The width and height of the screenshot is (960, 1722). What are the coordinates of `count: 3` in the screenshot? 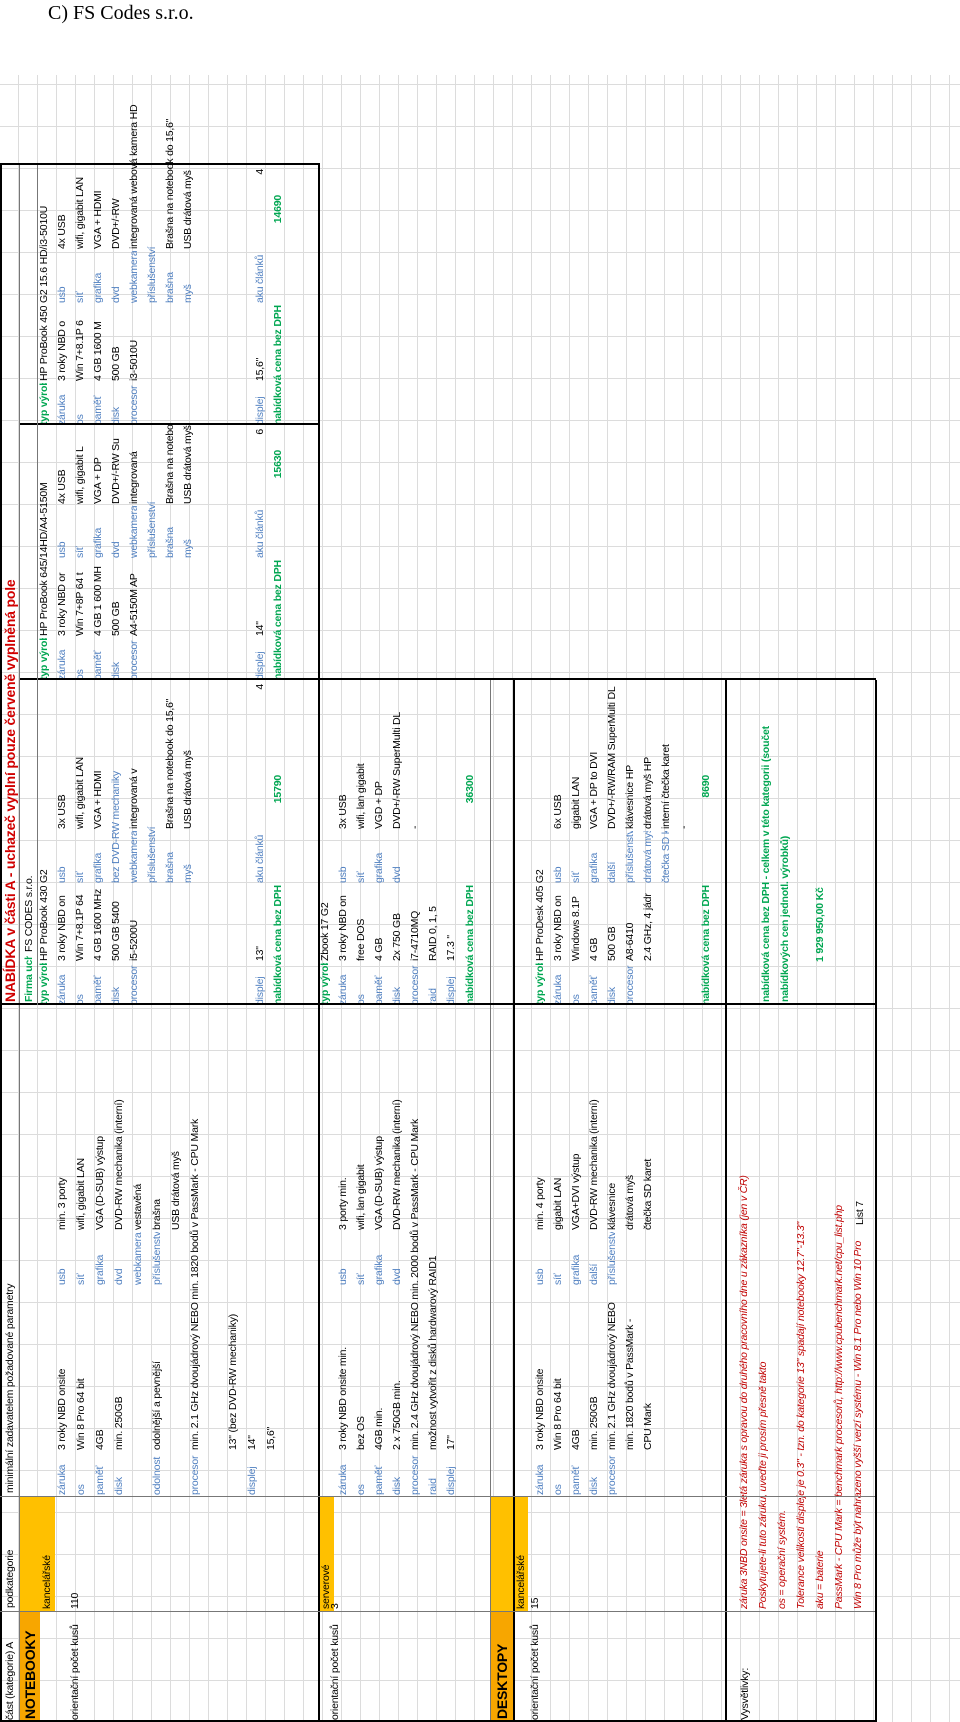 It's located at (335, 1606).